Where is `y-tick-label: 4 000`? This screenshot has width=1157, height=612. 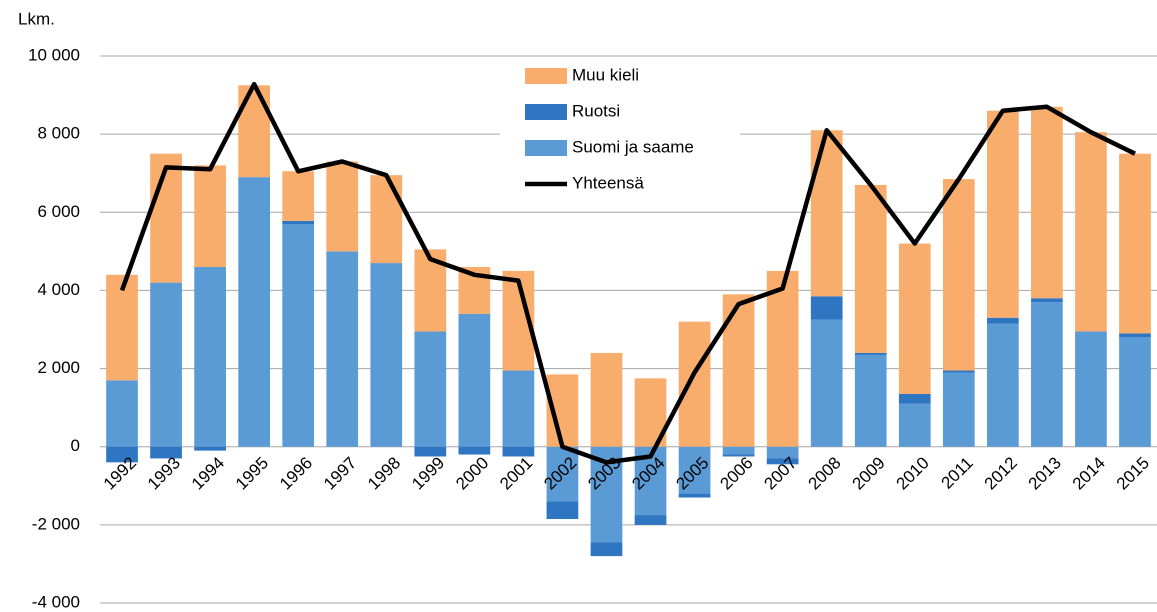
y-tick-label: 4 000 is located at coordinates (58, 289).